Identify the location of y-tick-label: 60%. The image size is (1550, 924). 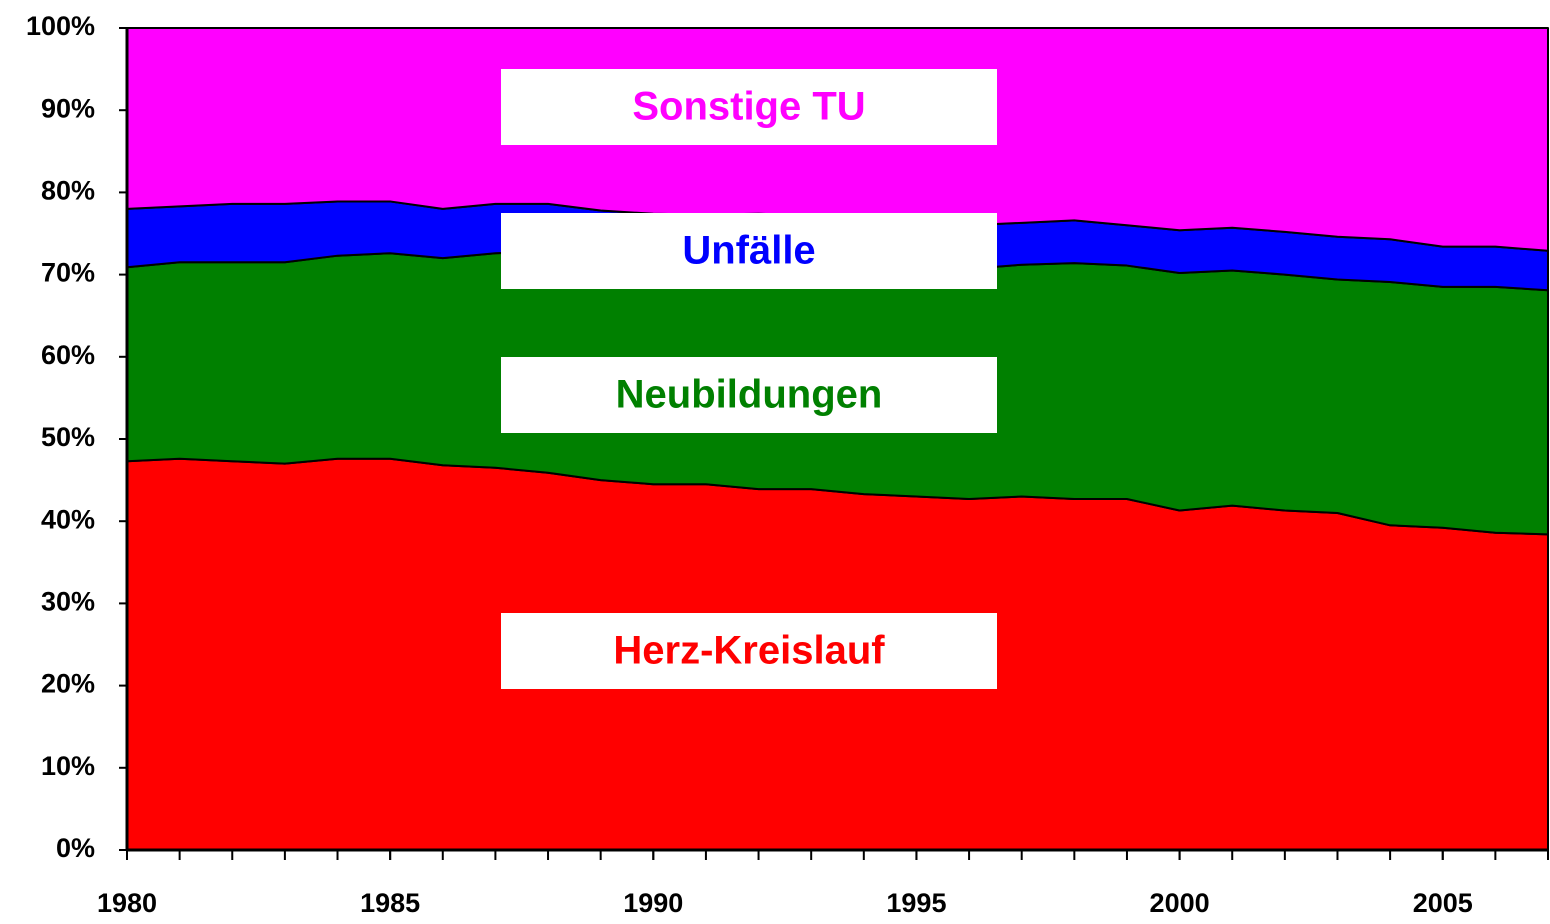
(68, 355).